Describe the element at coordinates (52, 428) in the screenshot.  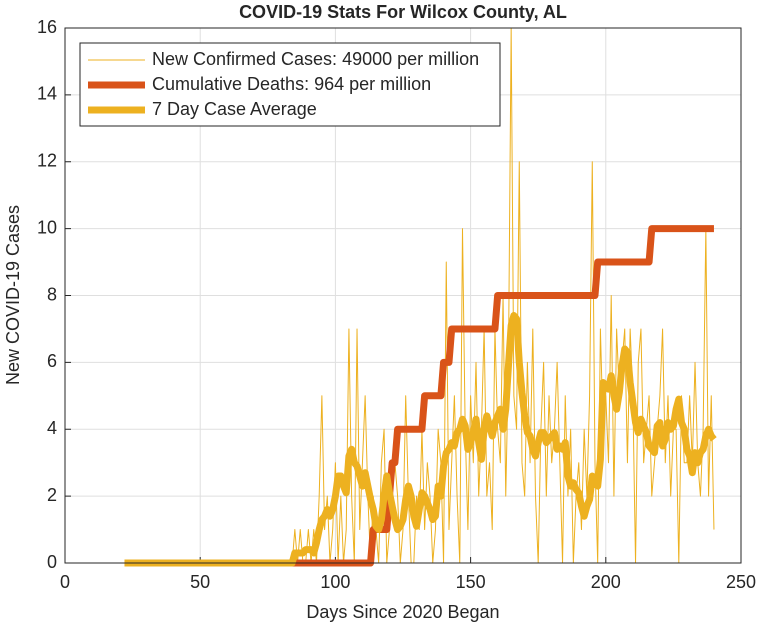
I see `y-tick-label: 4` at that location.